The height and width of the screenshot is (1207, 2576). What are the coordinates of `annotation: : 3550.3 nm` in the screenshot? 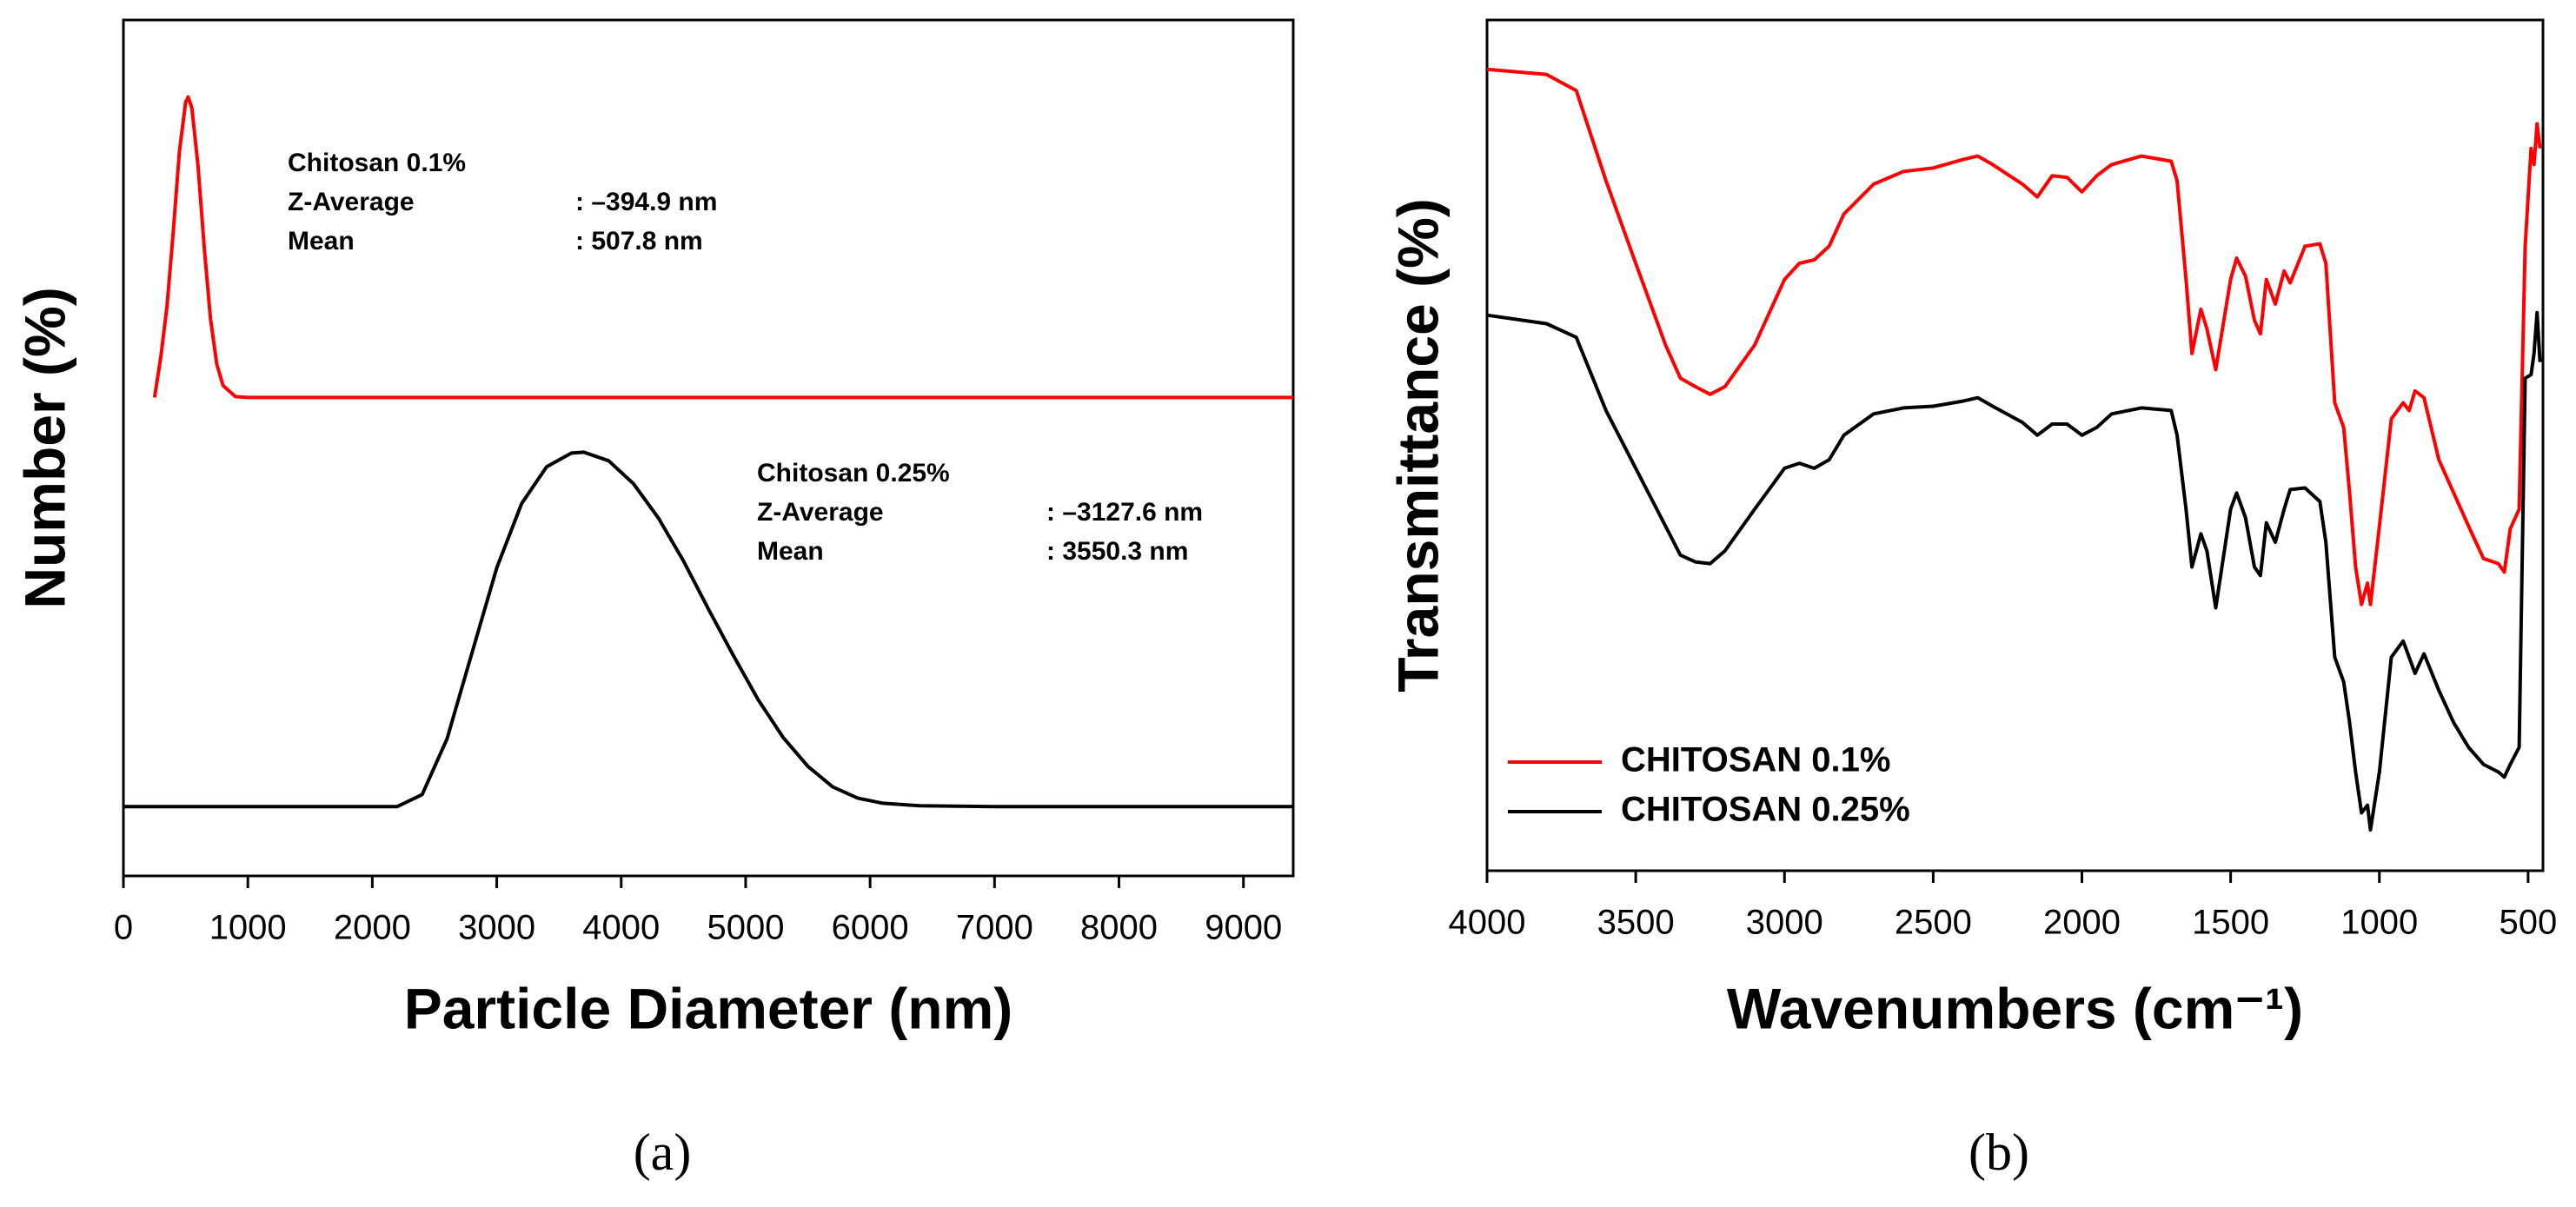 It's located at (1117, 551).